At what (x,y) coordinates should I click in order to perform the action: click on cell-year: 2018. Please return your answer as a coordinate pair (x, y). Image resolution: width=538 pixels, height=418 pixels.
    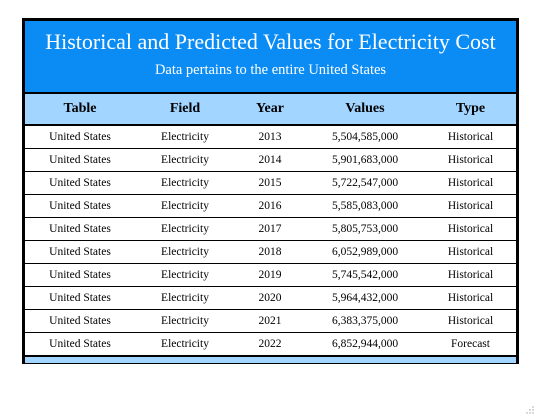
    Looking at the image, I should click on (270, 252).